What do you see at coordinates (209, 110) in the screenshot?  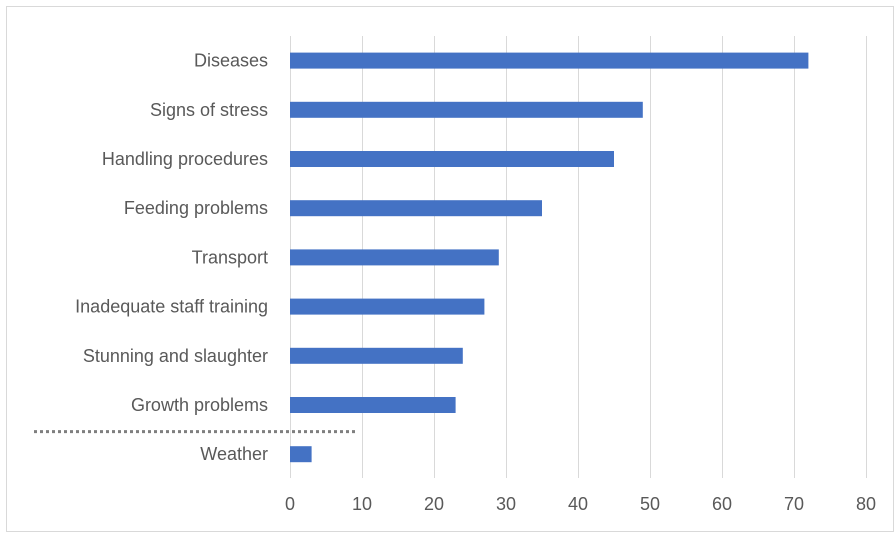 I see `category-label: Signs of stress` at bounding box center [209, 110].